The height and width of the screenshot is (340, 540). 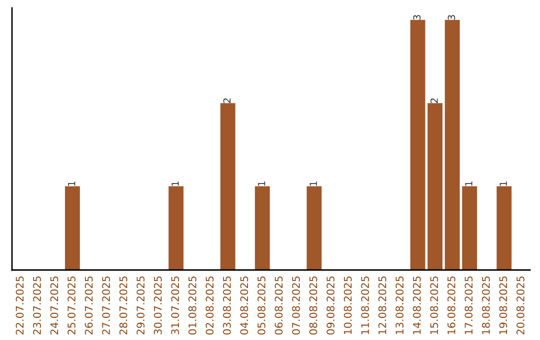 What do you see at coordinates (158, 305) in the screenshot?
I see `x-tick-label: 30.07.2025` at bounding box center [158, 305].